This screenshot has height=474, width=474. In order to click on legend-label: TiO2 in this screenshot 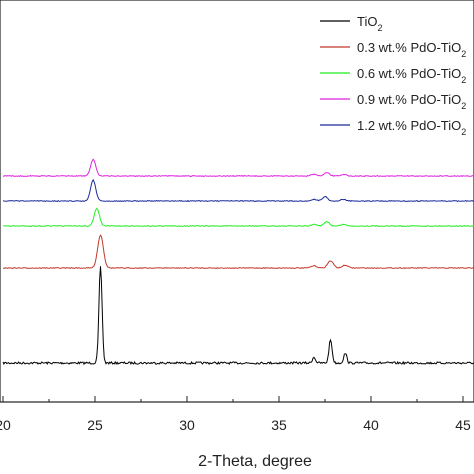, I will do `click(369, 23)`.